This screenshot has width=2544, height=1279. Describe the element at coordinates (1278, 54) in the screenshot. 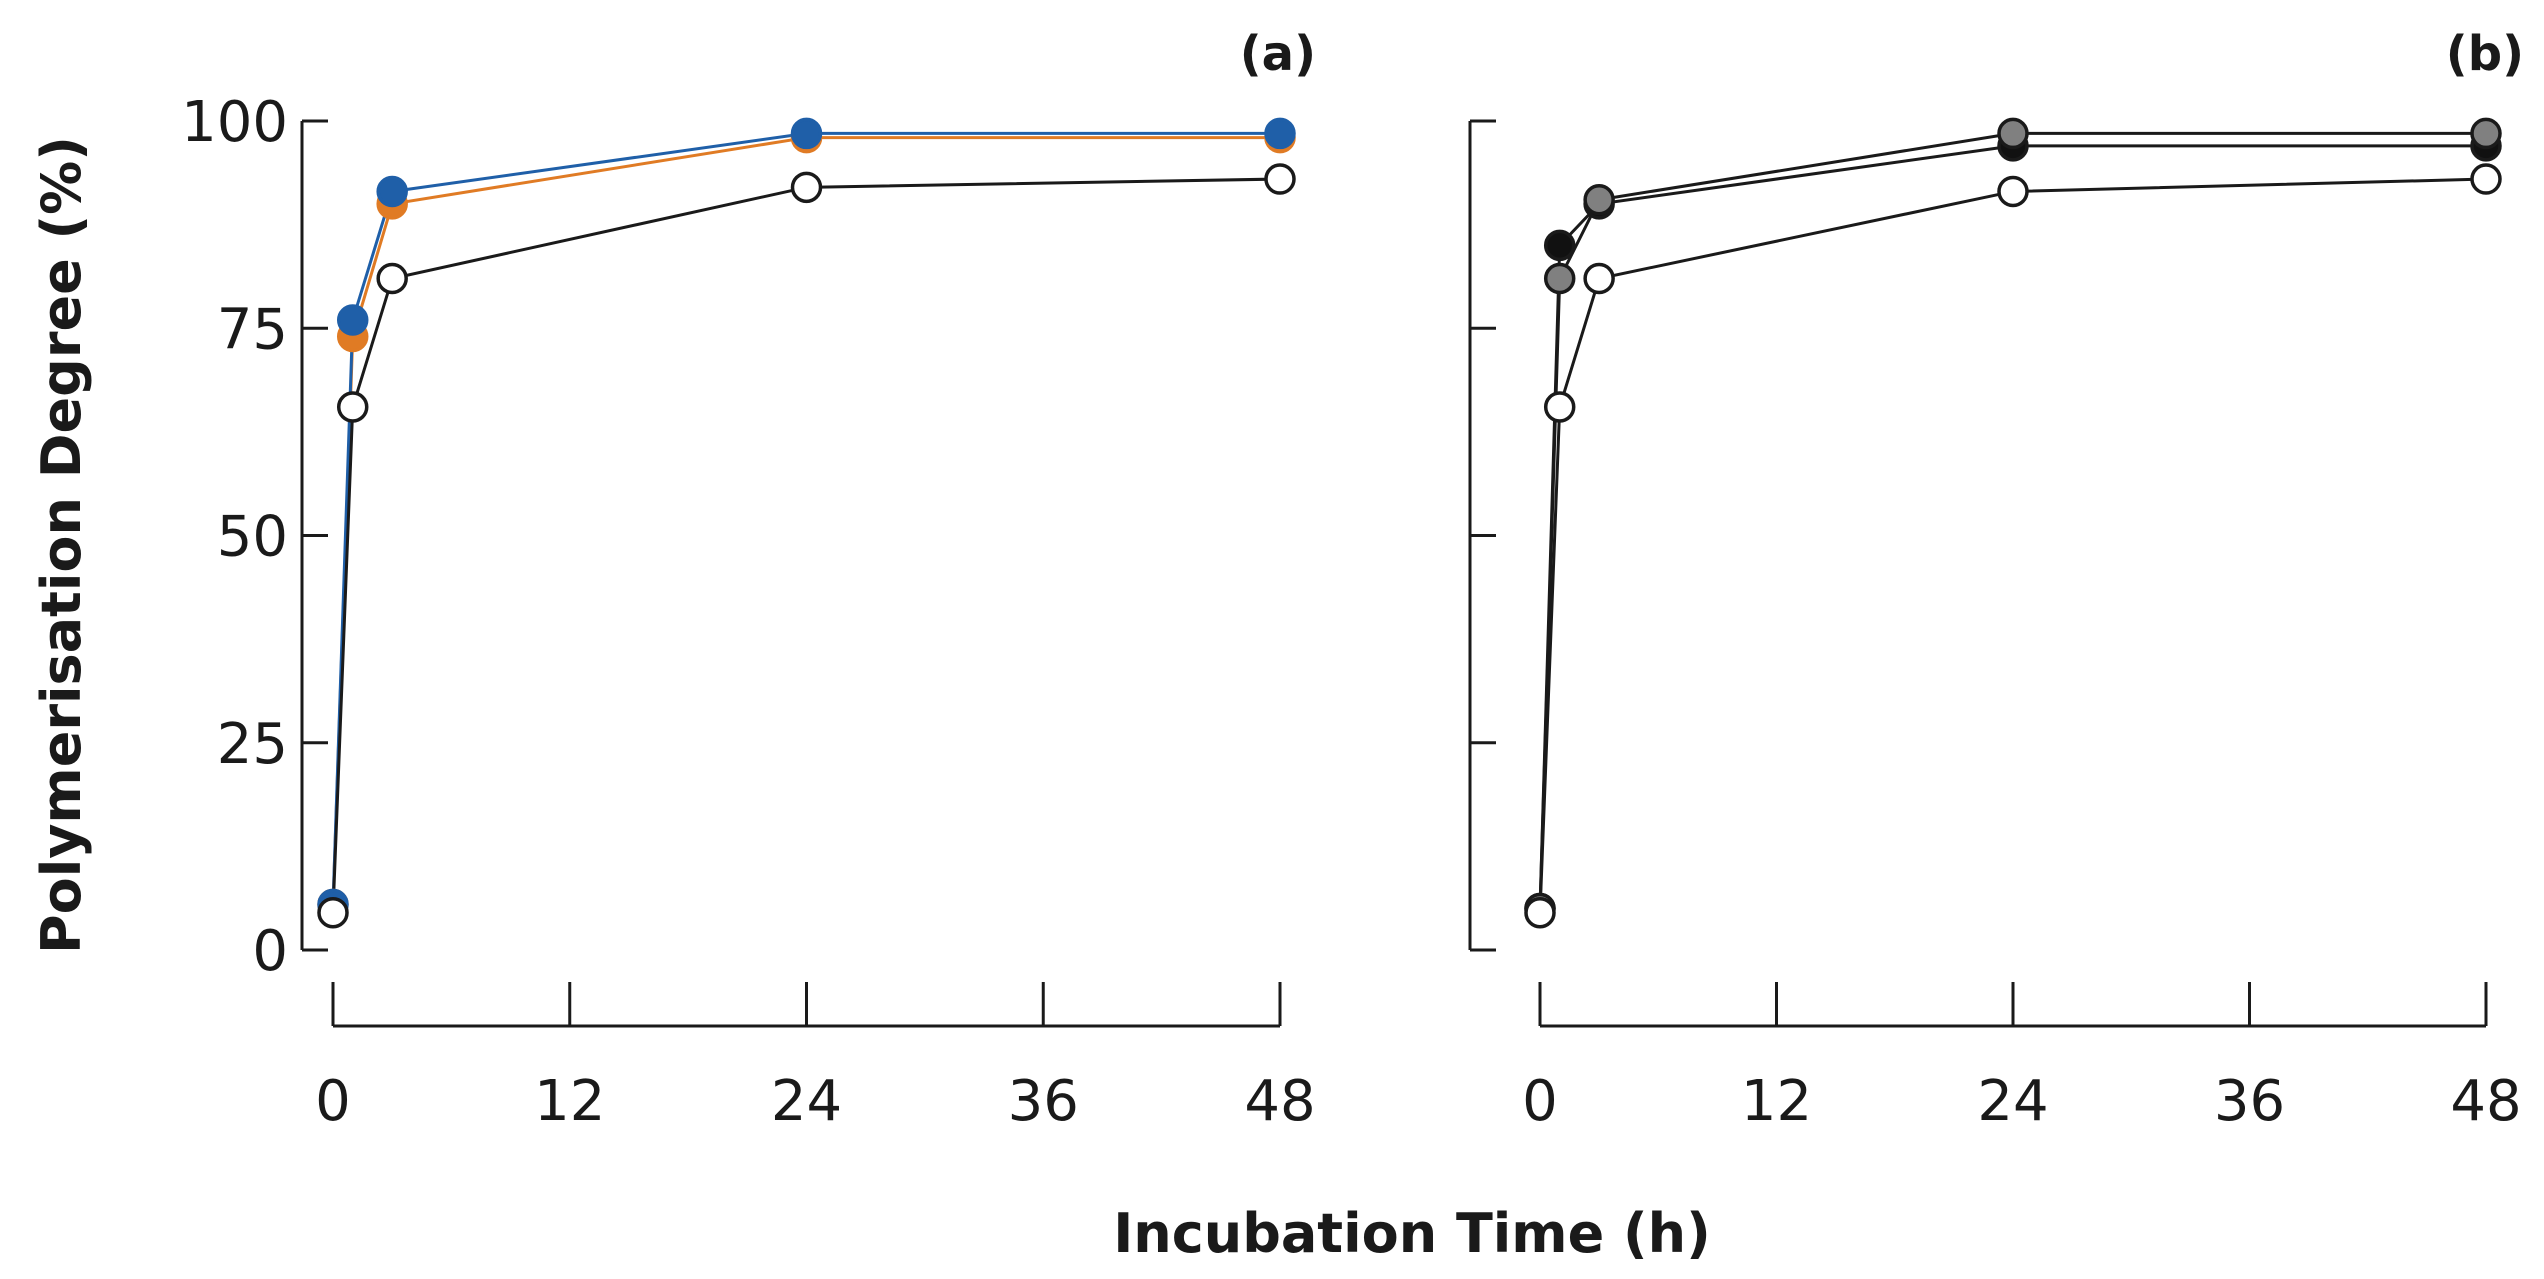

I see `panel-label: (a)` at that location.